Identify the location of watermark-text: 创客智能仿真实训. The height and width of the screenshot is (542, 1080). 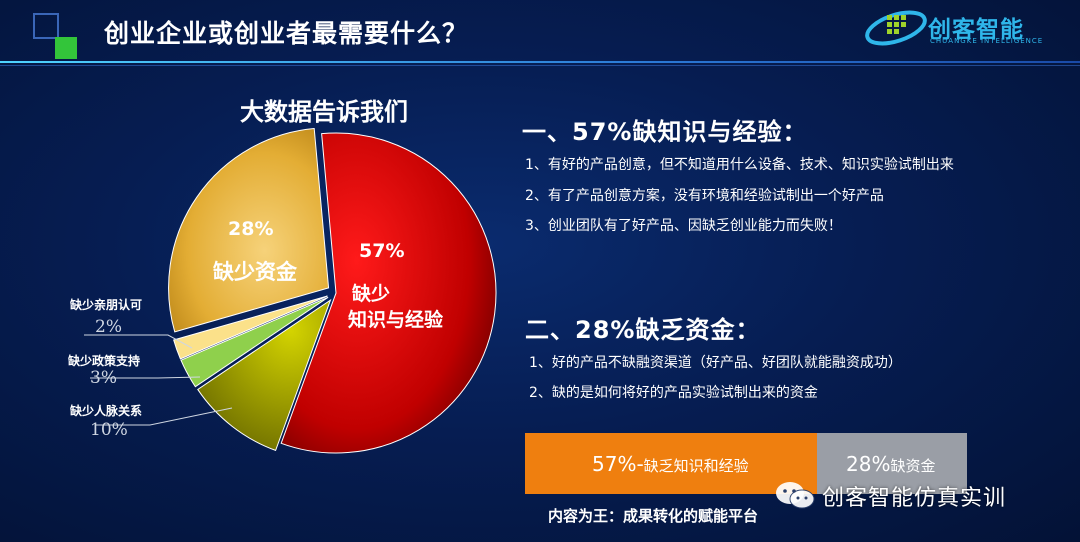
(914, 498).